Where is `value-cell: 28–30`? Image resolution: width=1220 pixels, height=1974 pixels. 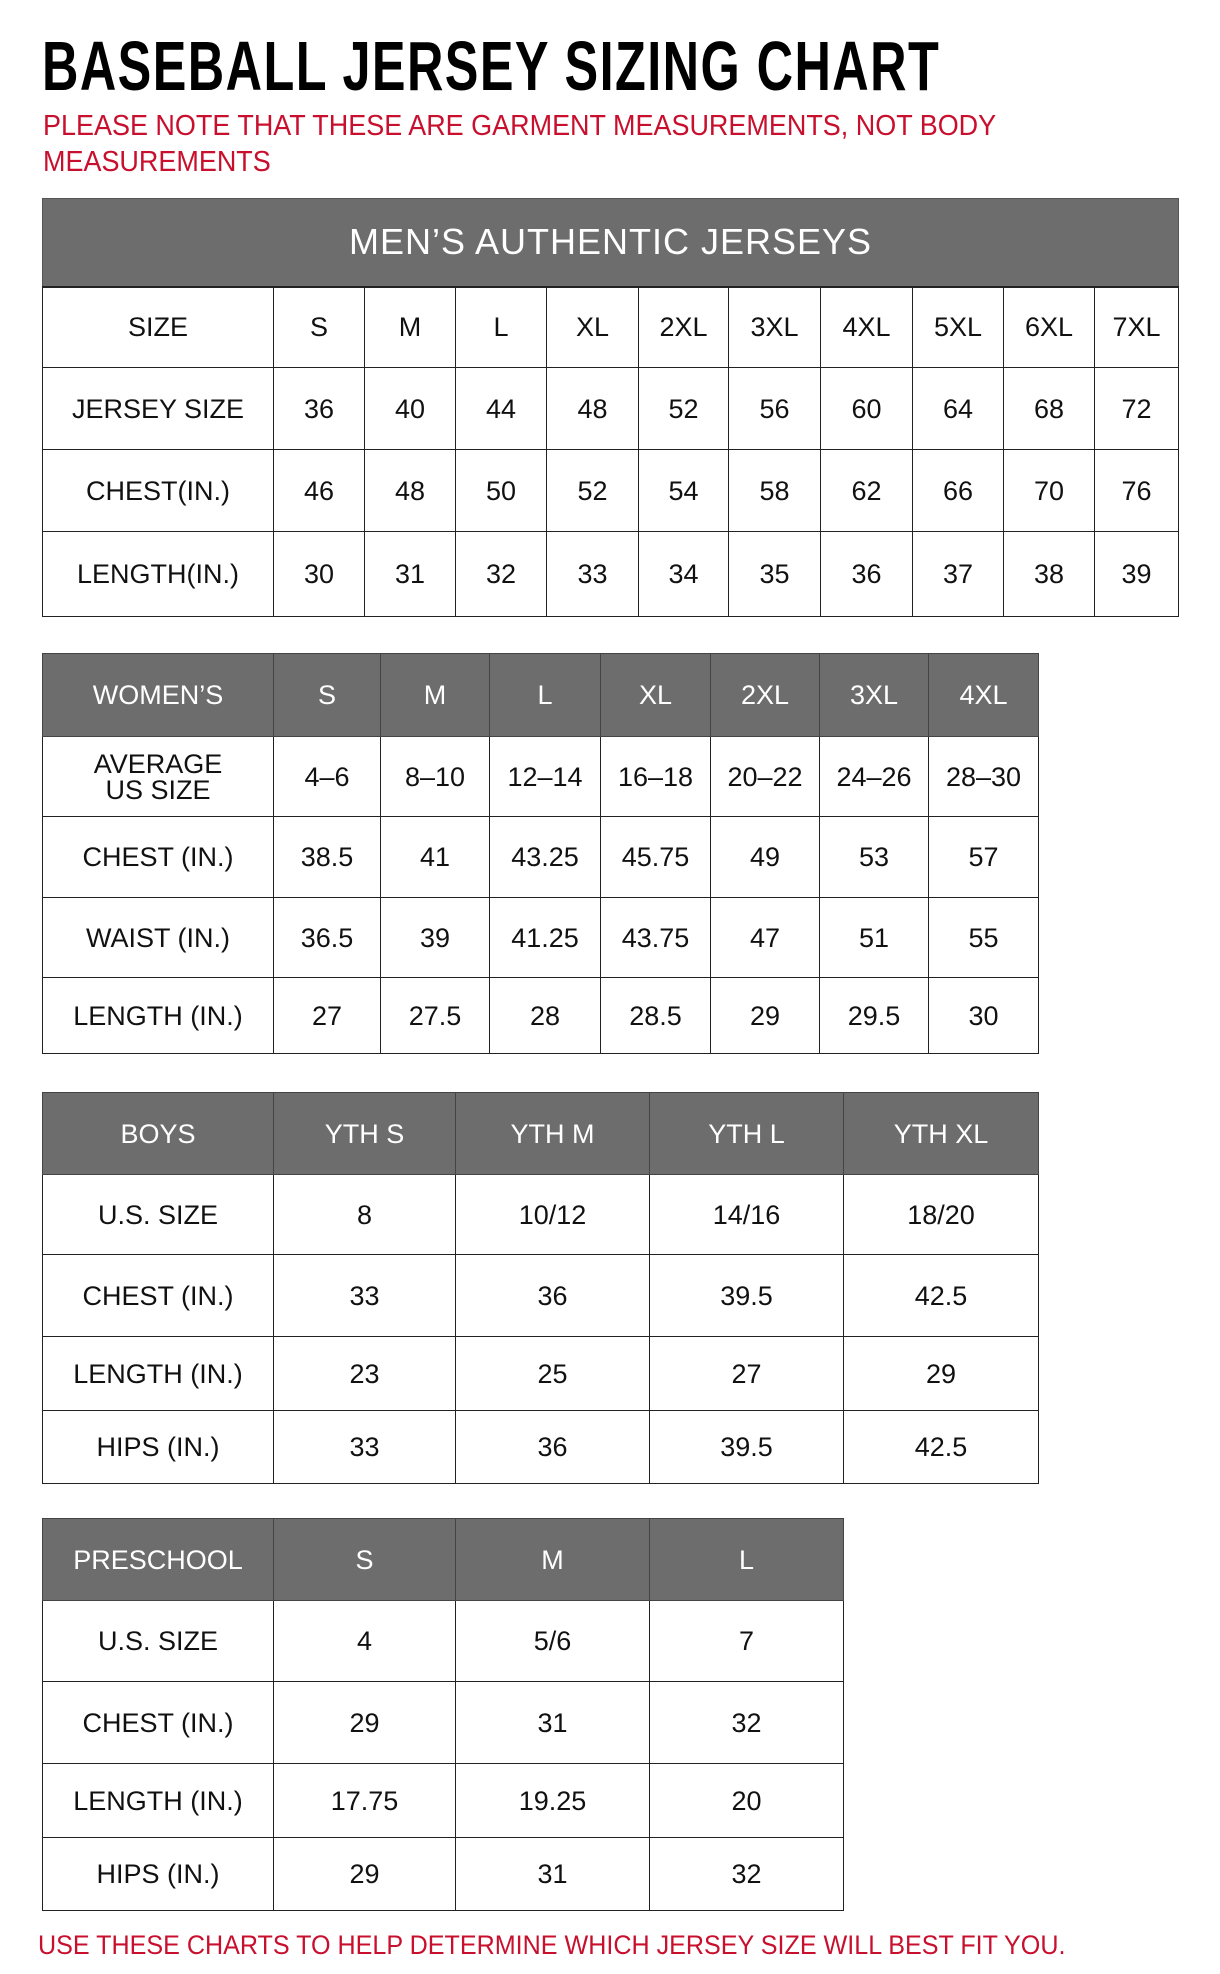 value-cell: 28–30 is located at coordinates (983, 776).